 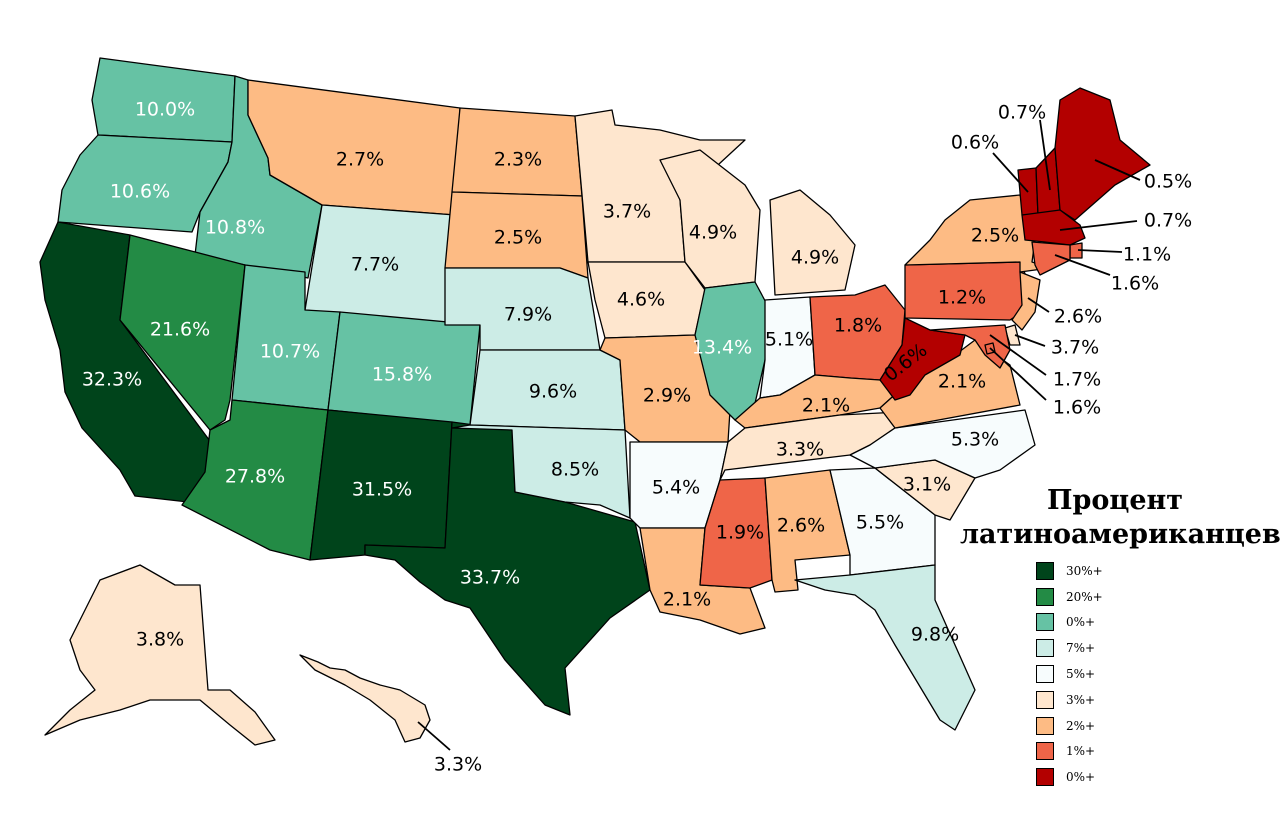 What do you see at coordinates (1117, 170) in the screenshot?
I see `leader-line-me` at bounding box center [1117, 170].